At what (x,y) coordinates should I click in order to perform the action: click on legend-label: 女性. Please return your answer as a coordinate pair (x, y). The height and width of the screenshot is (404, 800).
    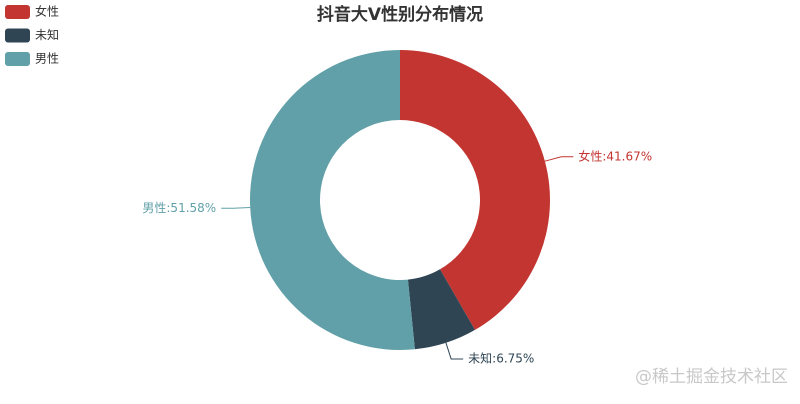
    Looking at the image, I should click on (47, 11).